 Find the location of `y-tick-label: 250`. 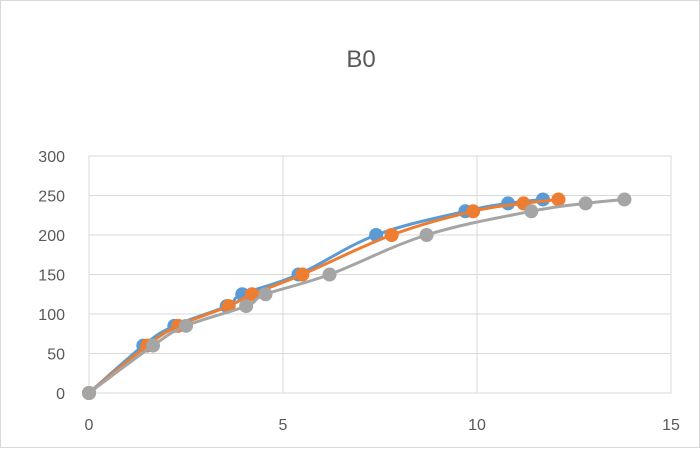

y-tick-label: 250 is located at coordinates (51, 197).